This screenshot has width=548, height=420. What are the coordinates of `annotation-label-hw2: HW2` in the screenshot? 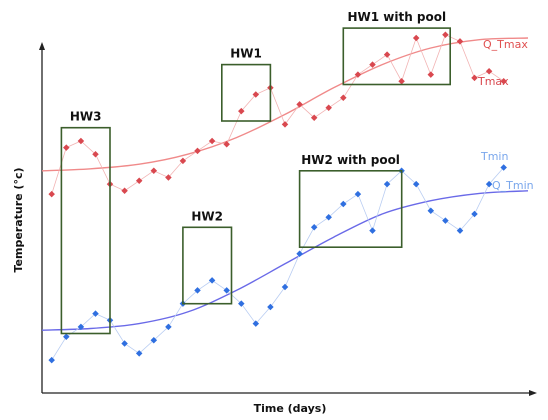 It's located at (207, 216).